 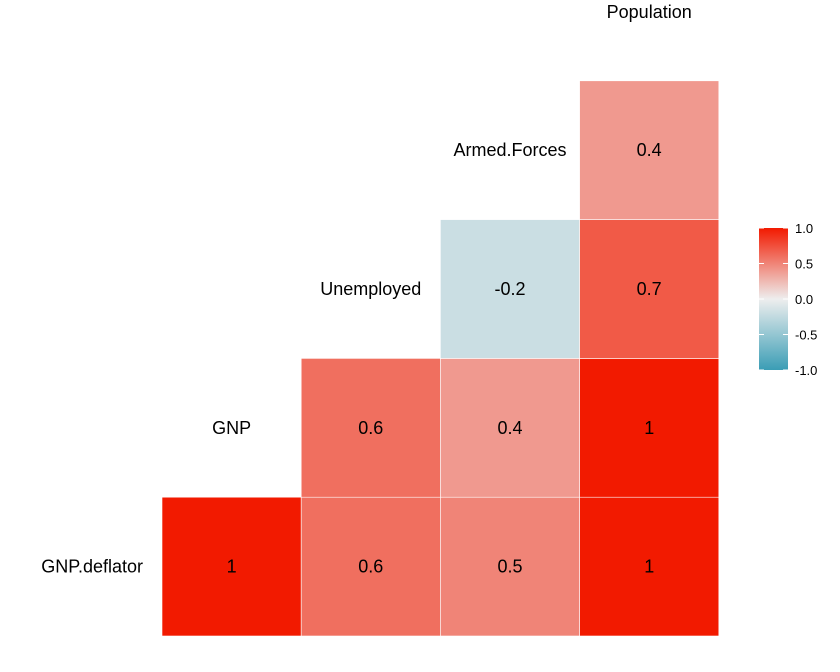 I want to click on variable-label: Unemployed, so click(x=370, y=289).